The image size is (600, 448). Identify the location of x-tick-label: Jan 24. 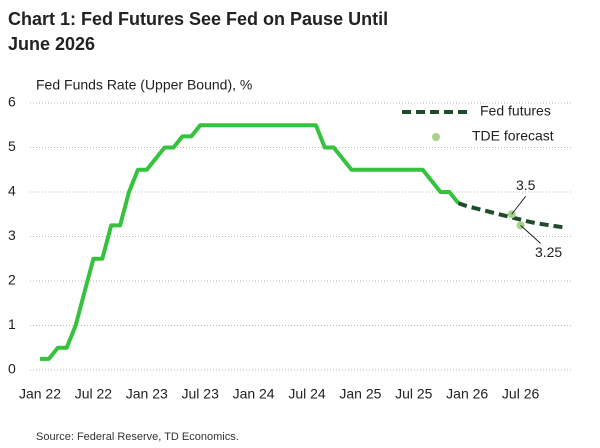
(254, 394).